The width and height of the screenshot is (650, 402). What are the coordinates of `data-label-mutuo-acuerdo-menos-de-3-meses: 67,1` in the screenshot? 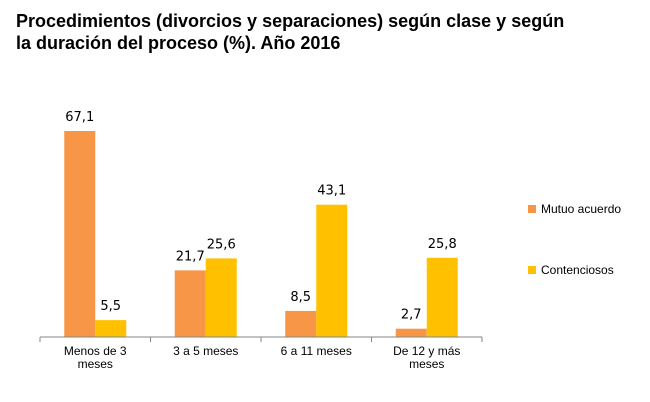 It's located at (79, 117).